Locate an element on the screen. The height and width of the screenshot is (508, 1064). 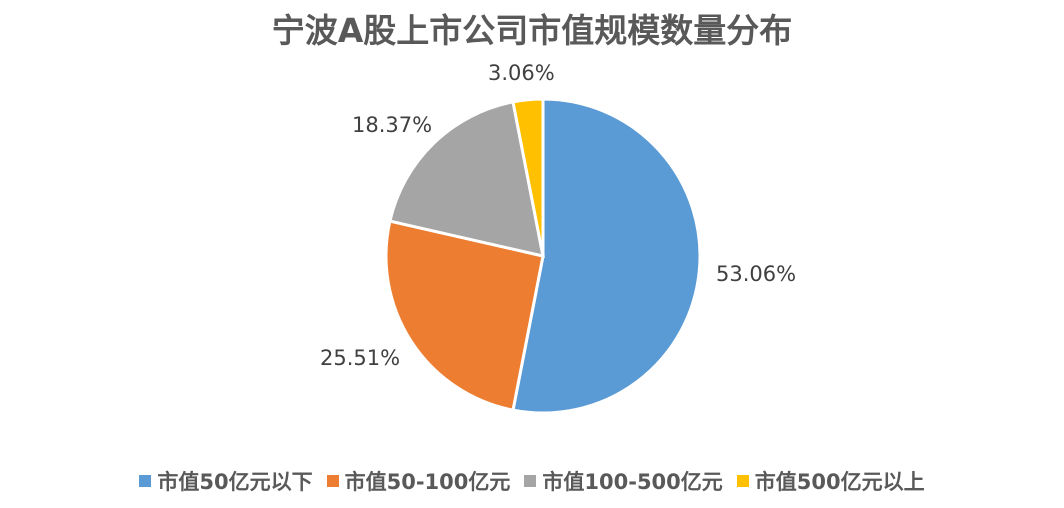
legend-item: 市值50亿元以下 is located at coordinates (226, 481).